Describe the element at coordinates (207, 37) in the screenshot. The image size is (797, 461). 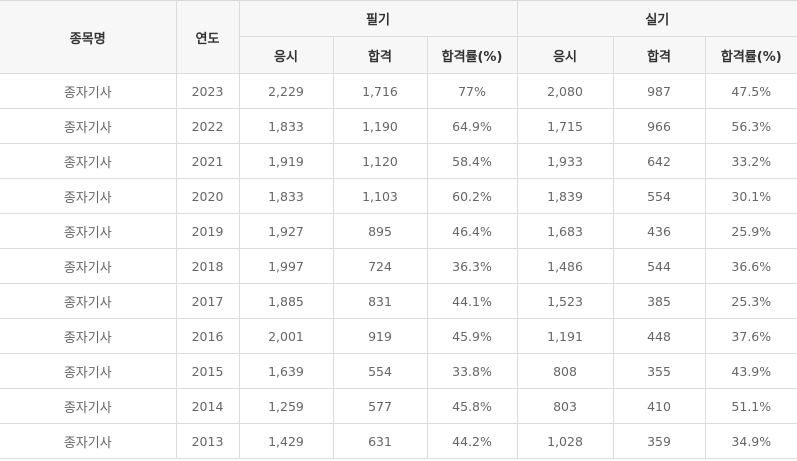
I see `header-year: 연도` at that location.